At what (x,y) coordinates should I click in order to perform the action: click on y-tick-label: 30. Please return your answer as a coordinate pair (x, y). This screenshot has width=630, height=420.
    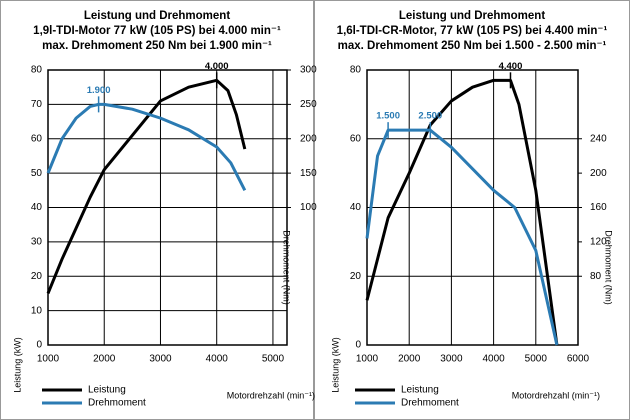
    Looking at the image, I should click on (37, 242).